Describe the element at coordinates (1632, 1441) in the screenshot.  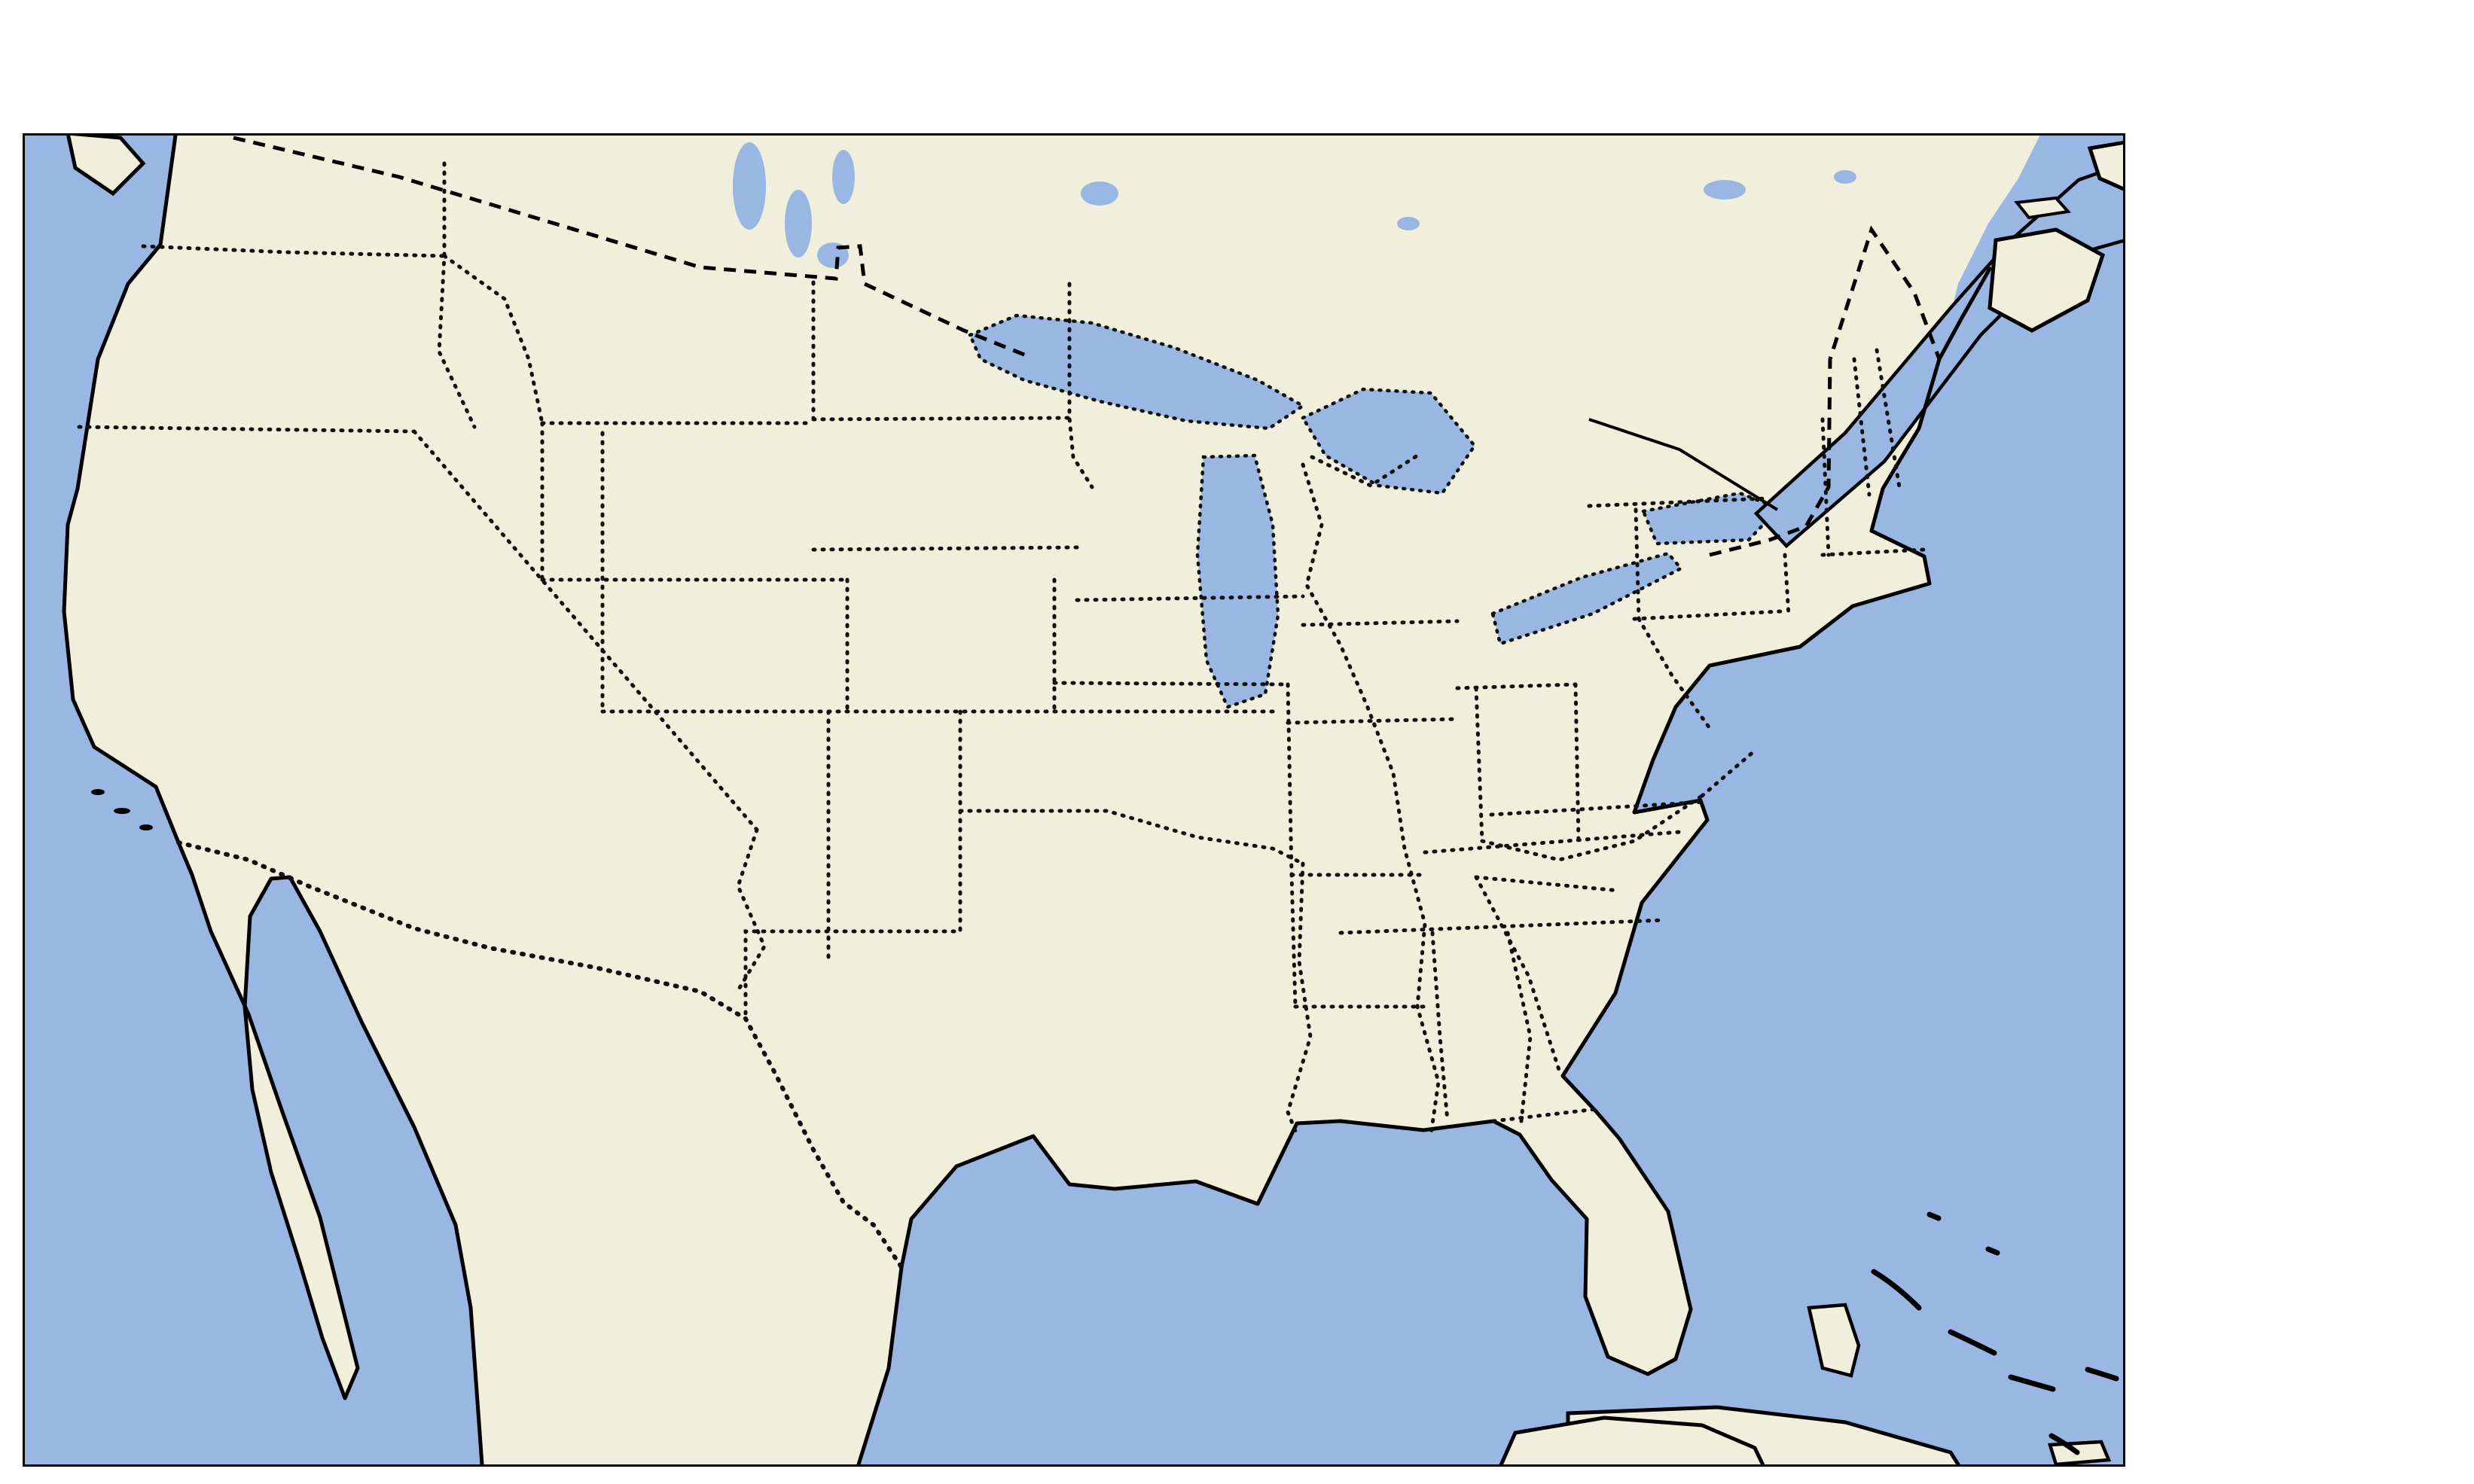
I see `yucatan` at that location.